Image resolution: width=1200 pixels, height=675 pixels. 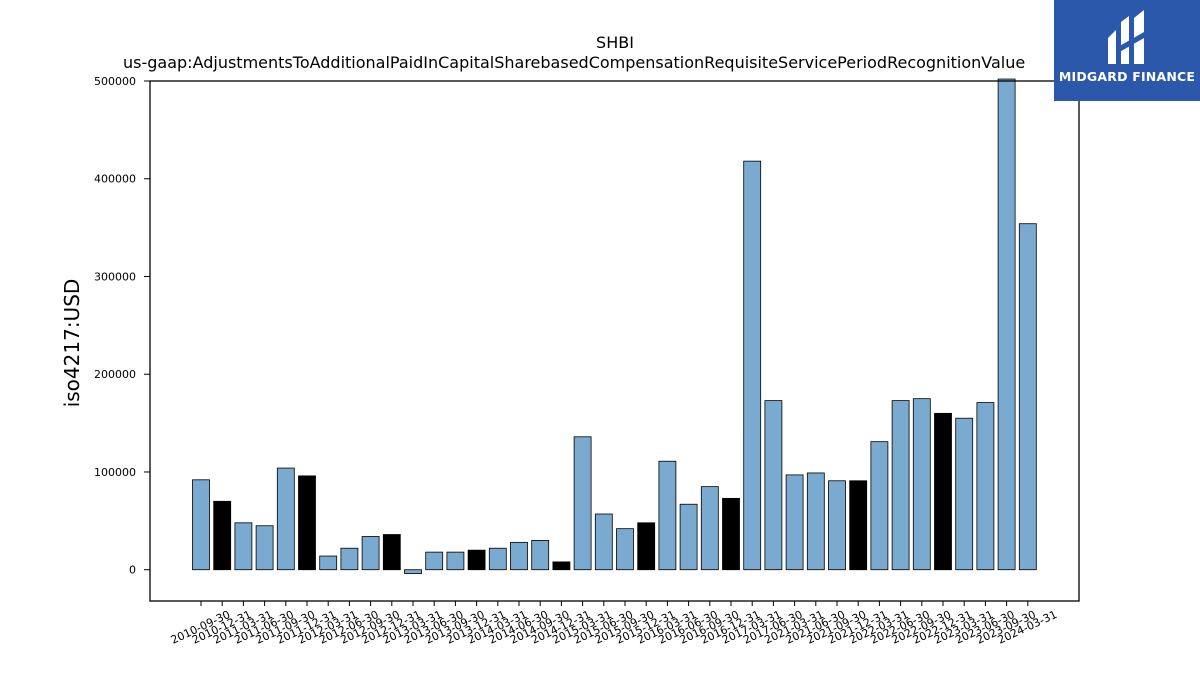 I want to click on y-ticks-layer: 0 100000 200000 300000 400000 500000, so click(x=122, y=326).